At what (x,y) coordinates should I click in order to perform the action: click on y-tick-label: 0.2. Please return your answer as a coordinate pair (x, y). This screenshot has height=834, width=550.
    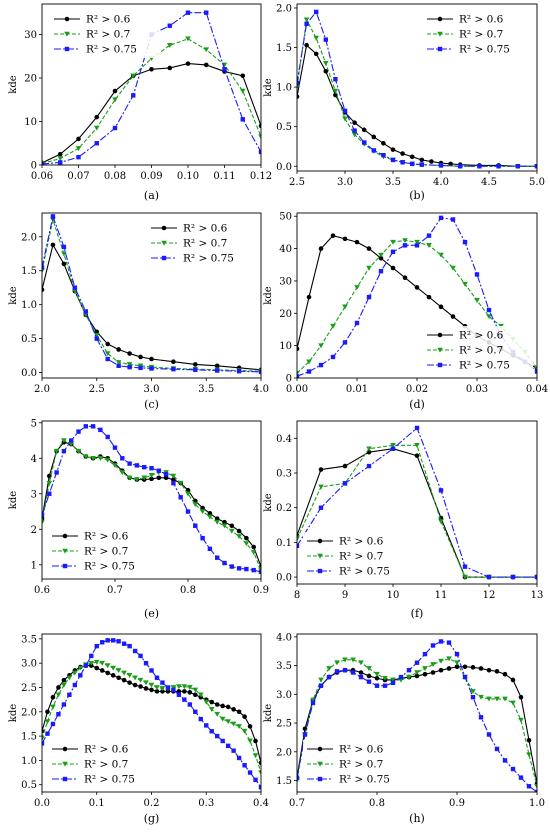
    Looking at the image, I should click on (284, 508).